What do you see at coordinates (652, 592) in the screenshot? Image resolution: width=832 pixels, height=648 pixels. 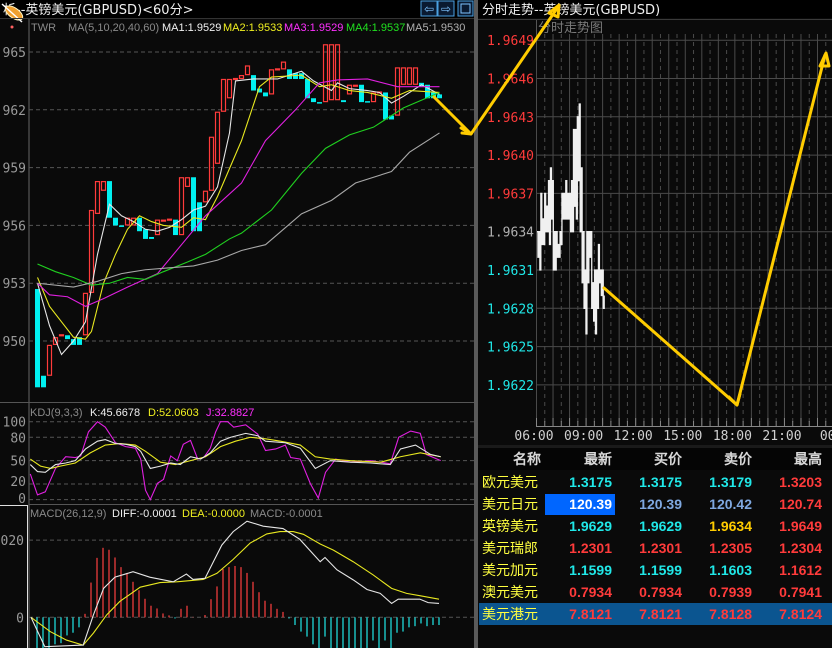 I see `table-row: 澳元美元 0.7934 0.7934 0.7939 0.7941` at bounding box center [652, 592].